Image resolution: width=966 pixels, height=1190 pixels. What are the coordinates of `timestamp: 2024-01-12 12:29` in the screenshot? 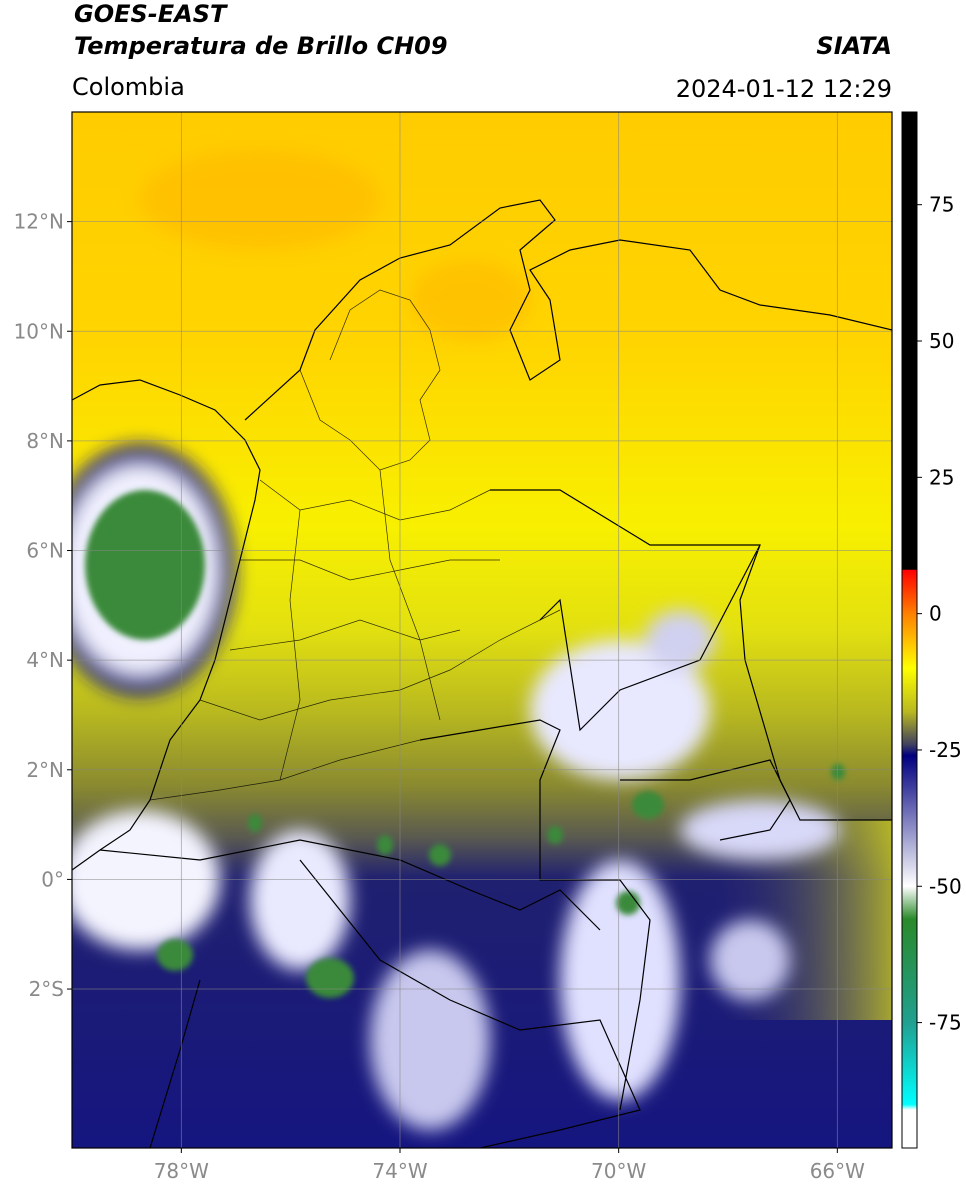 It's located at (784, 89).